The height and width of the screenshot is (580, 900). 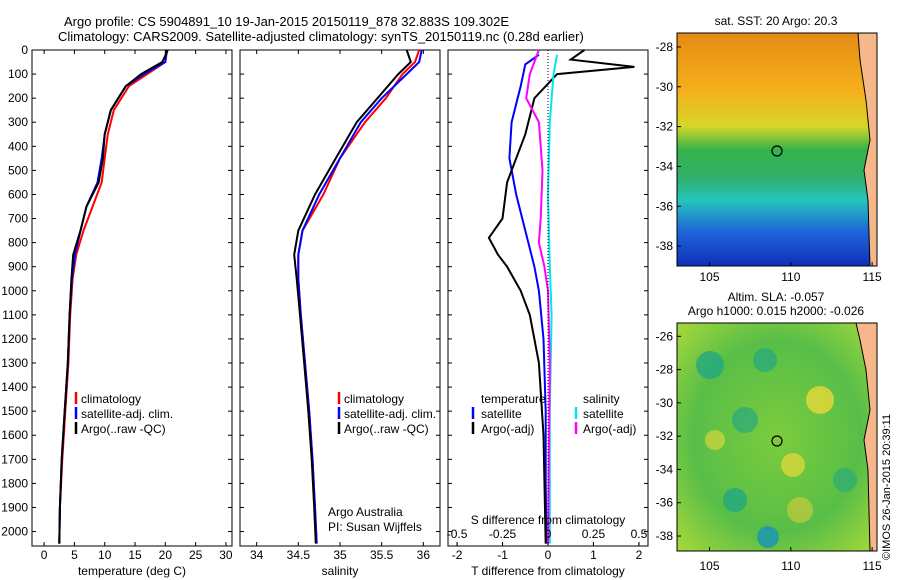 What do you see at coordinates (18, 98) in the screenshot?
I see `depth-tick-label: 200` at bounding box center [18, 98].